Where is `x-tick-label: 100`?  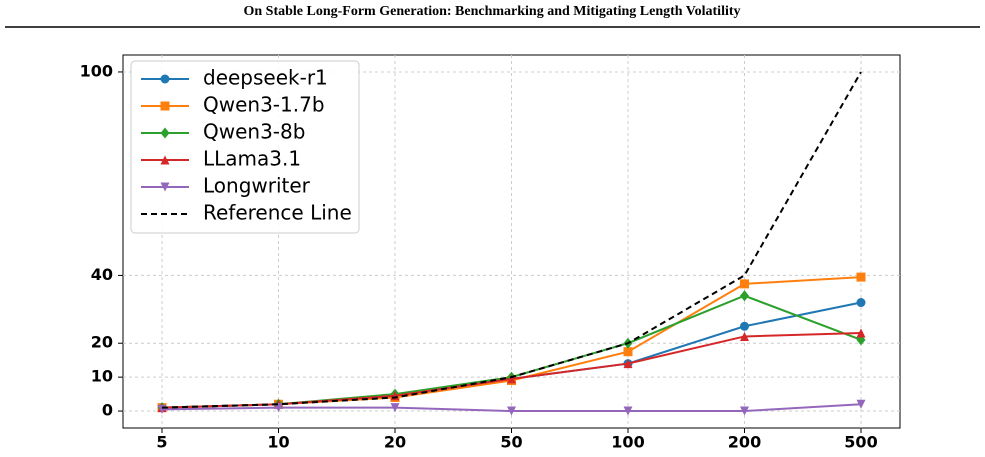
x-tick-label: 100 is located at coordinates (627, 442).